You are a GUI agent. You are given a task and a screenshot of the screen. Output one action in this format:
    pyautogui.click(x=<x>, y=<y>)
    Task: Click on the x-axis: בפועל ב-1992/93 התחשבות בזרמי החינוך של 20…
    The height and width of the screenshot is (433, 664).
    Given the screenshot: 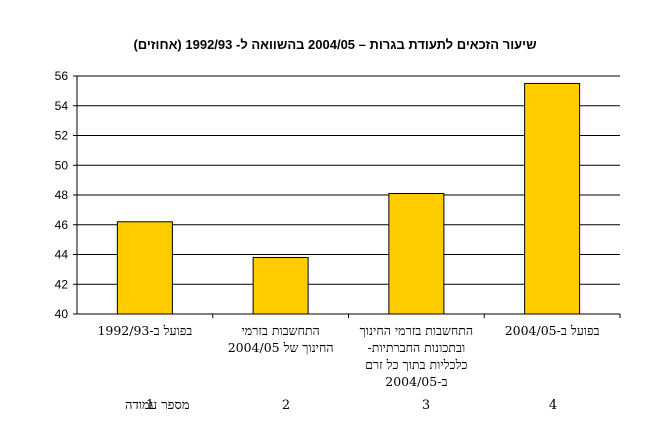 What is the action you would take?
    pyautogui.click(x=349, y=351)
    